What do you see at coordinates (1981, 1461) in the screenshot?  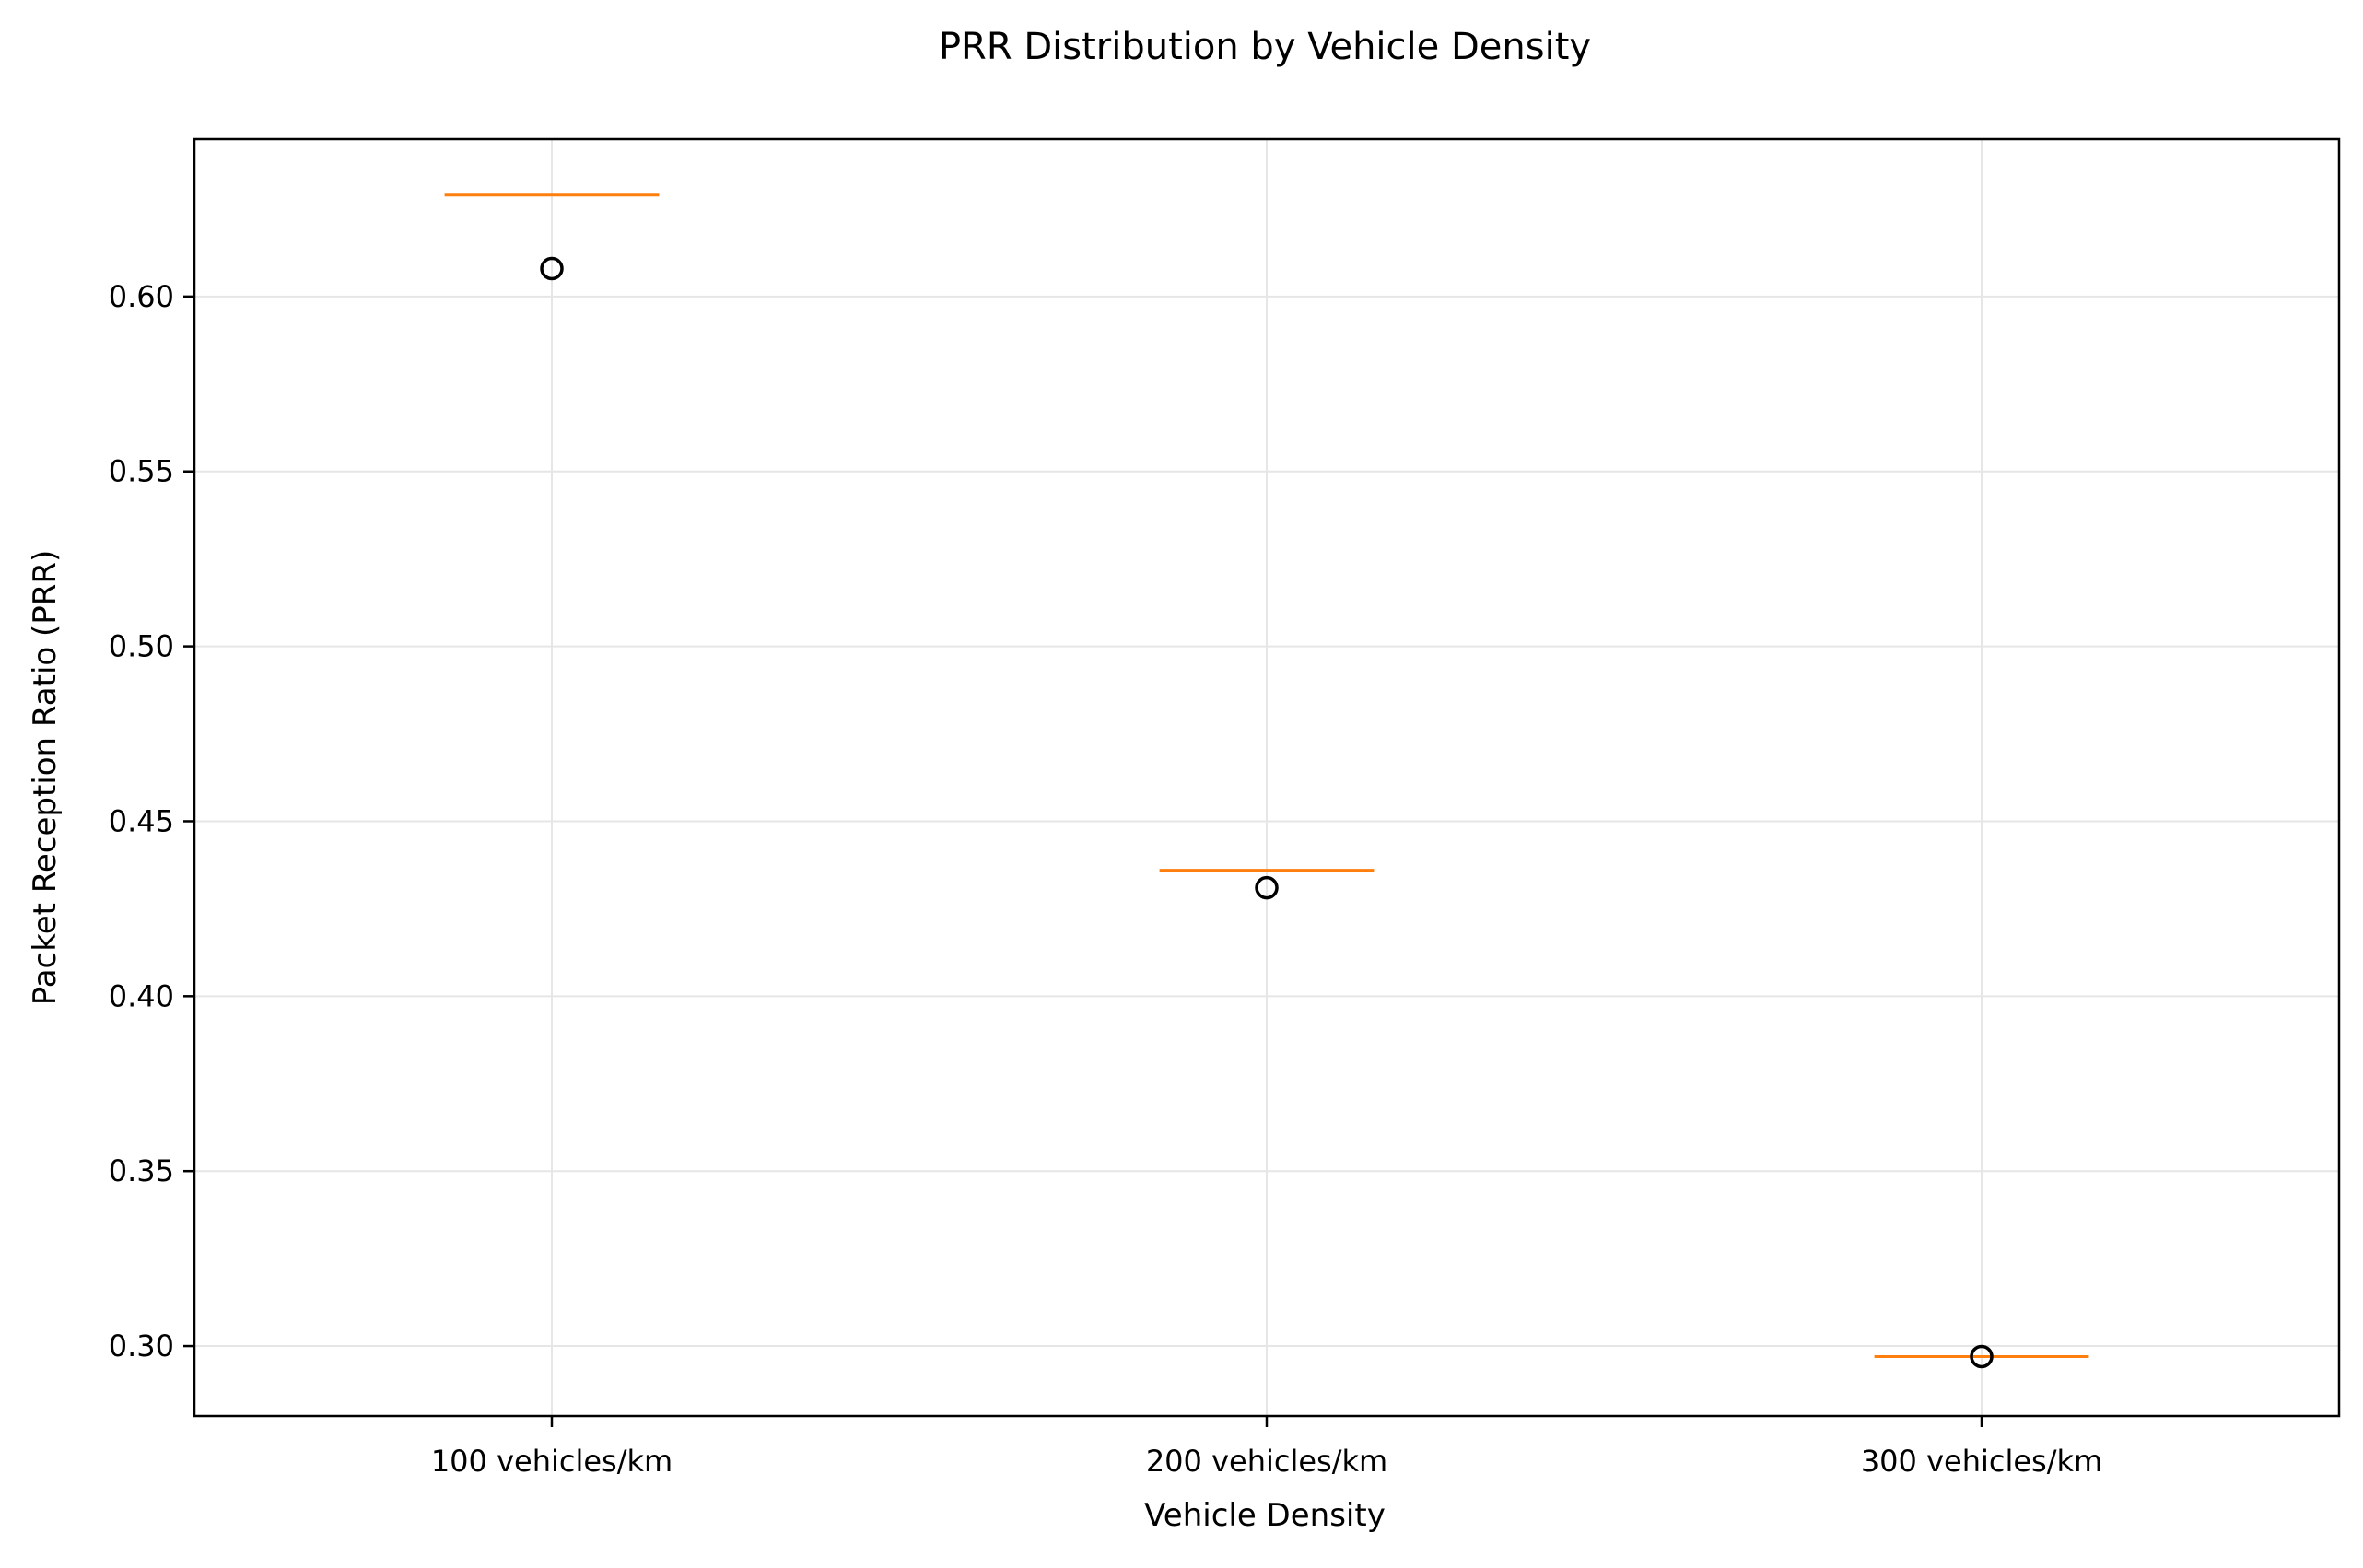 I see `x-tick-label: 300 vehicles/km` at bounding box center [1981, 1461].